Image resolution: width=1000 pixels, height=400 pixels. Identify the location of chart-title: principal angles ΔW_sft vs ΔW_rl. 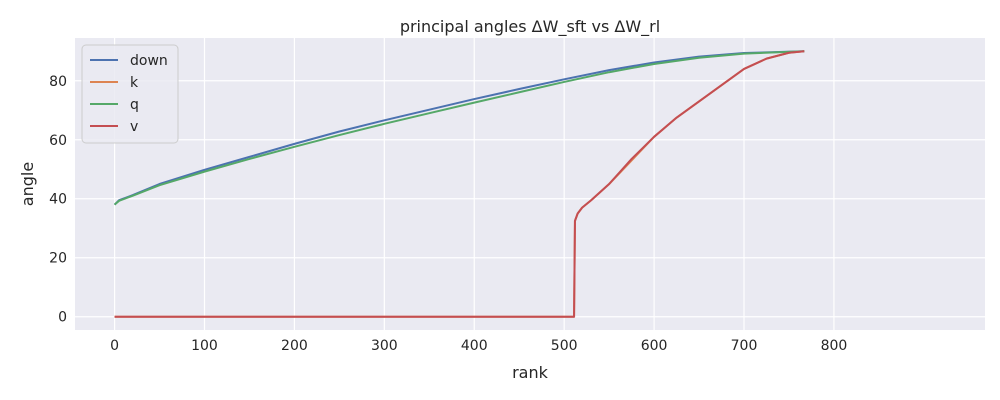
(530, 27).